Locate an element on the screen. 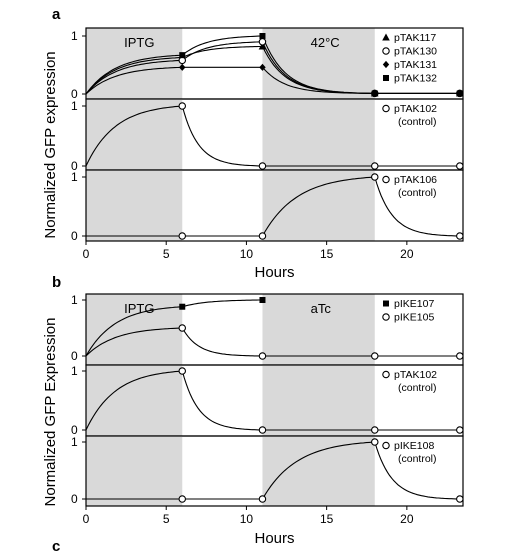  legend-marker-pTAK117 is located at coordinates (386, 37).